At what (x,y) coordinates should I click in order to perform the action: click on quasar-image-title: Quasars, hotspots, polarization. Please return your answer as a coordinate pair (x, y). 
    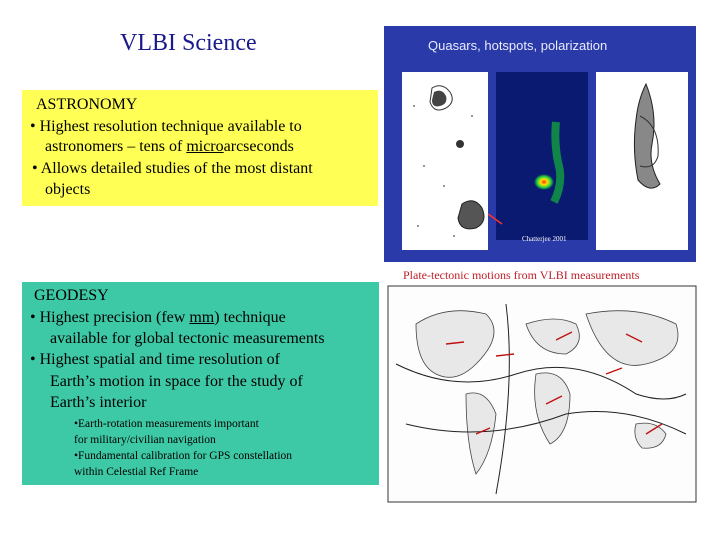
    Looking at the image, I should click on (518, 45).